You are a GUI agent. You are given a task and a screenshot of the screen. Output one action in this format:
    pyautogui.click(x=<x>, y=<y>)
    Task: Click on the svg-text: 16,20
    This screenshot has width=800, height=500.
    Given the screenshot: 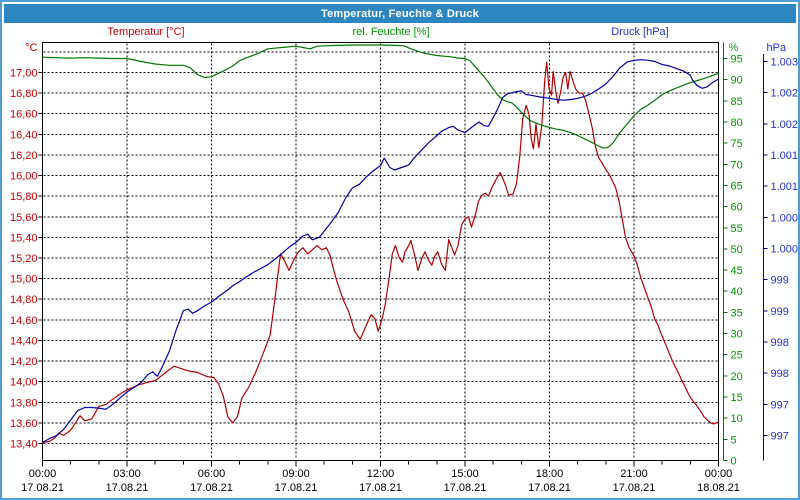 What is the action you would take?
    pyautogui.click(x=24, y=156)
    